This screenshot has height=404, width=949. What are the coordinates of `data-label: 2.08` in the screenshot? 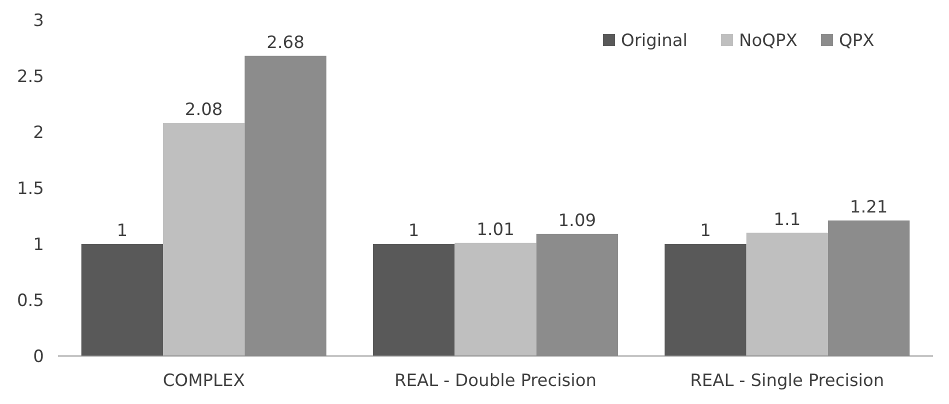 It's located at (203, 110).